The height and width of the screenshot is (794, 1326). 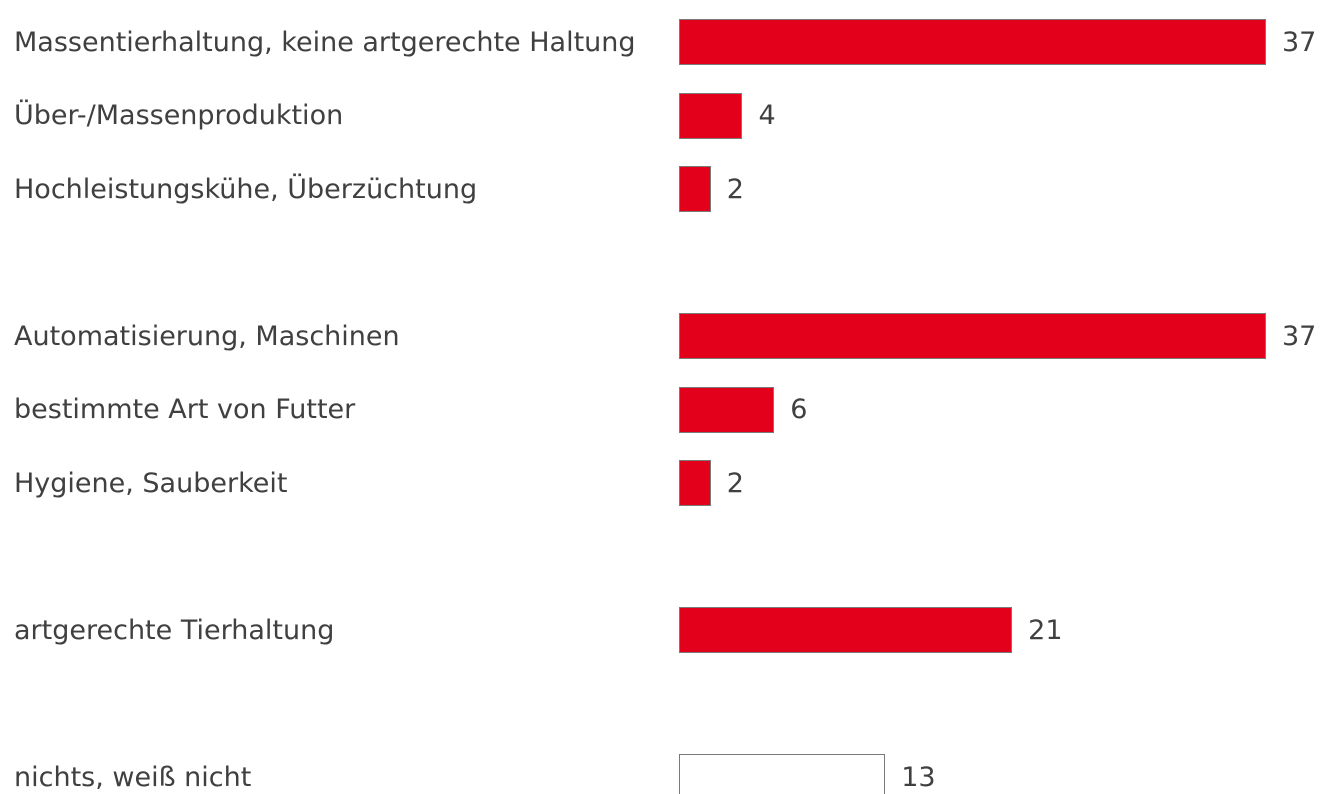 What do you see at coordinates (767, 115) in the screenshot?
I see `value-label: 4` at bounding box center [767, 115].